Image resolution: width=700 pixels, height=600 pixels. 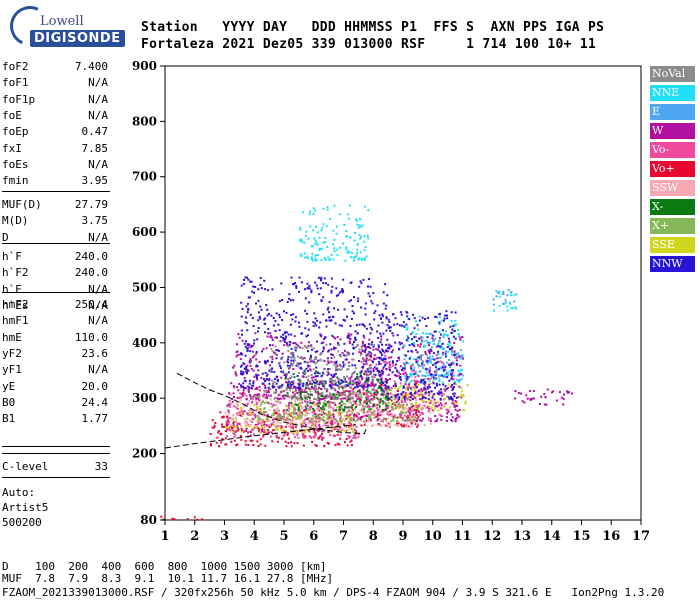 What do you see at coordinates (9, 402) in the screenshot?
I see `param-label: B0` at bounding box center [9, 402].